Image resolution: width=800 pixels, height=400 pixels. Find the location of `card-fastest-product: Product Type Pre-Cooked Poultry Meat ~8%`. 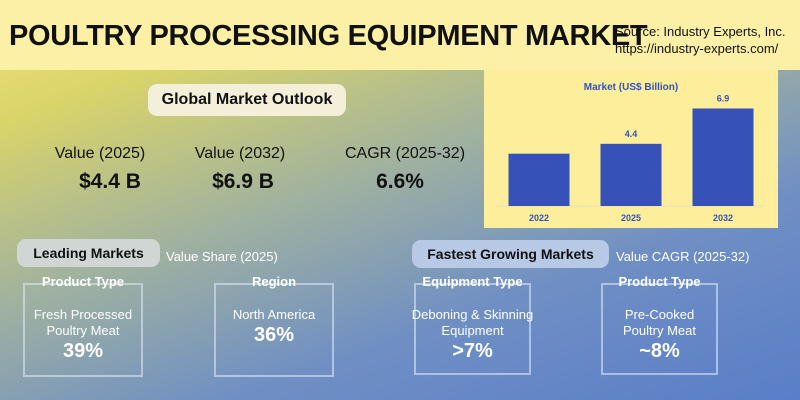

card-fastest-product: Product Type Pre-Cooked Poultry Meat ~8% is located at coordinates (659, 324).